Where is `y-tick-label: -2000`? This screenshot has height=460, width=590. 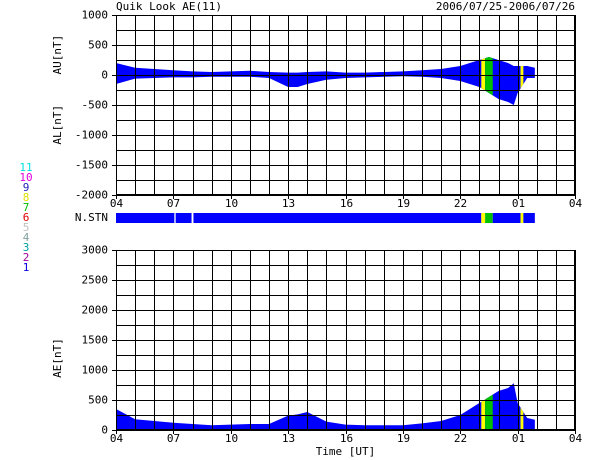
y-tick-label: -2000 is located at coordinates (91, 195).